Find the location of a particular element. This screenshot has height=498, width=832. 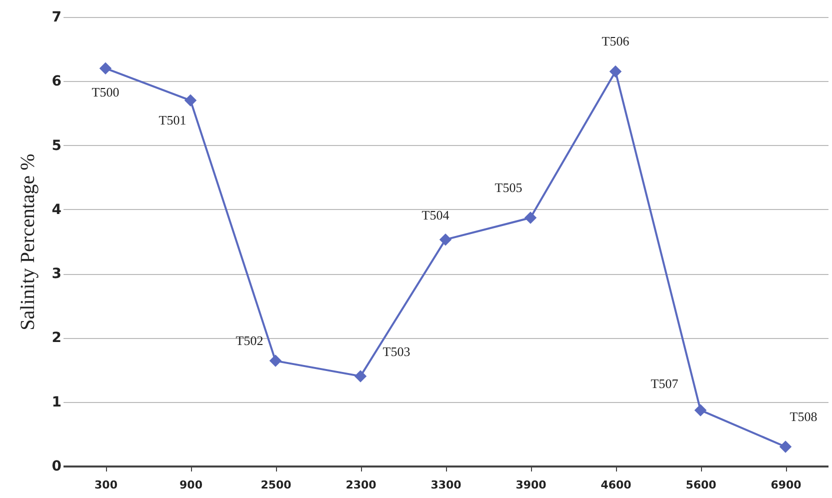

annotation: T501 is located at coordinates (172, 120).